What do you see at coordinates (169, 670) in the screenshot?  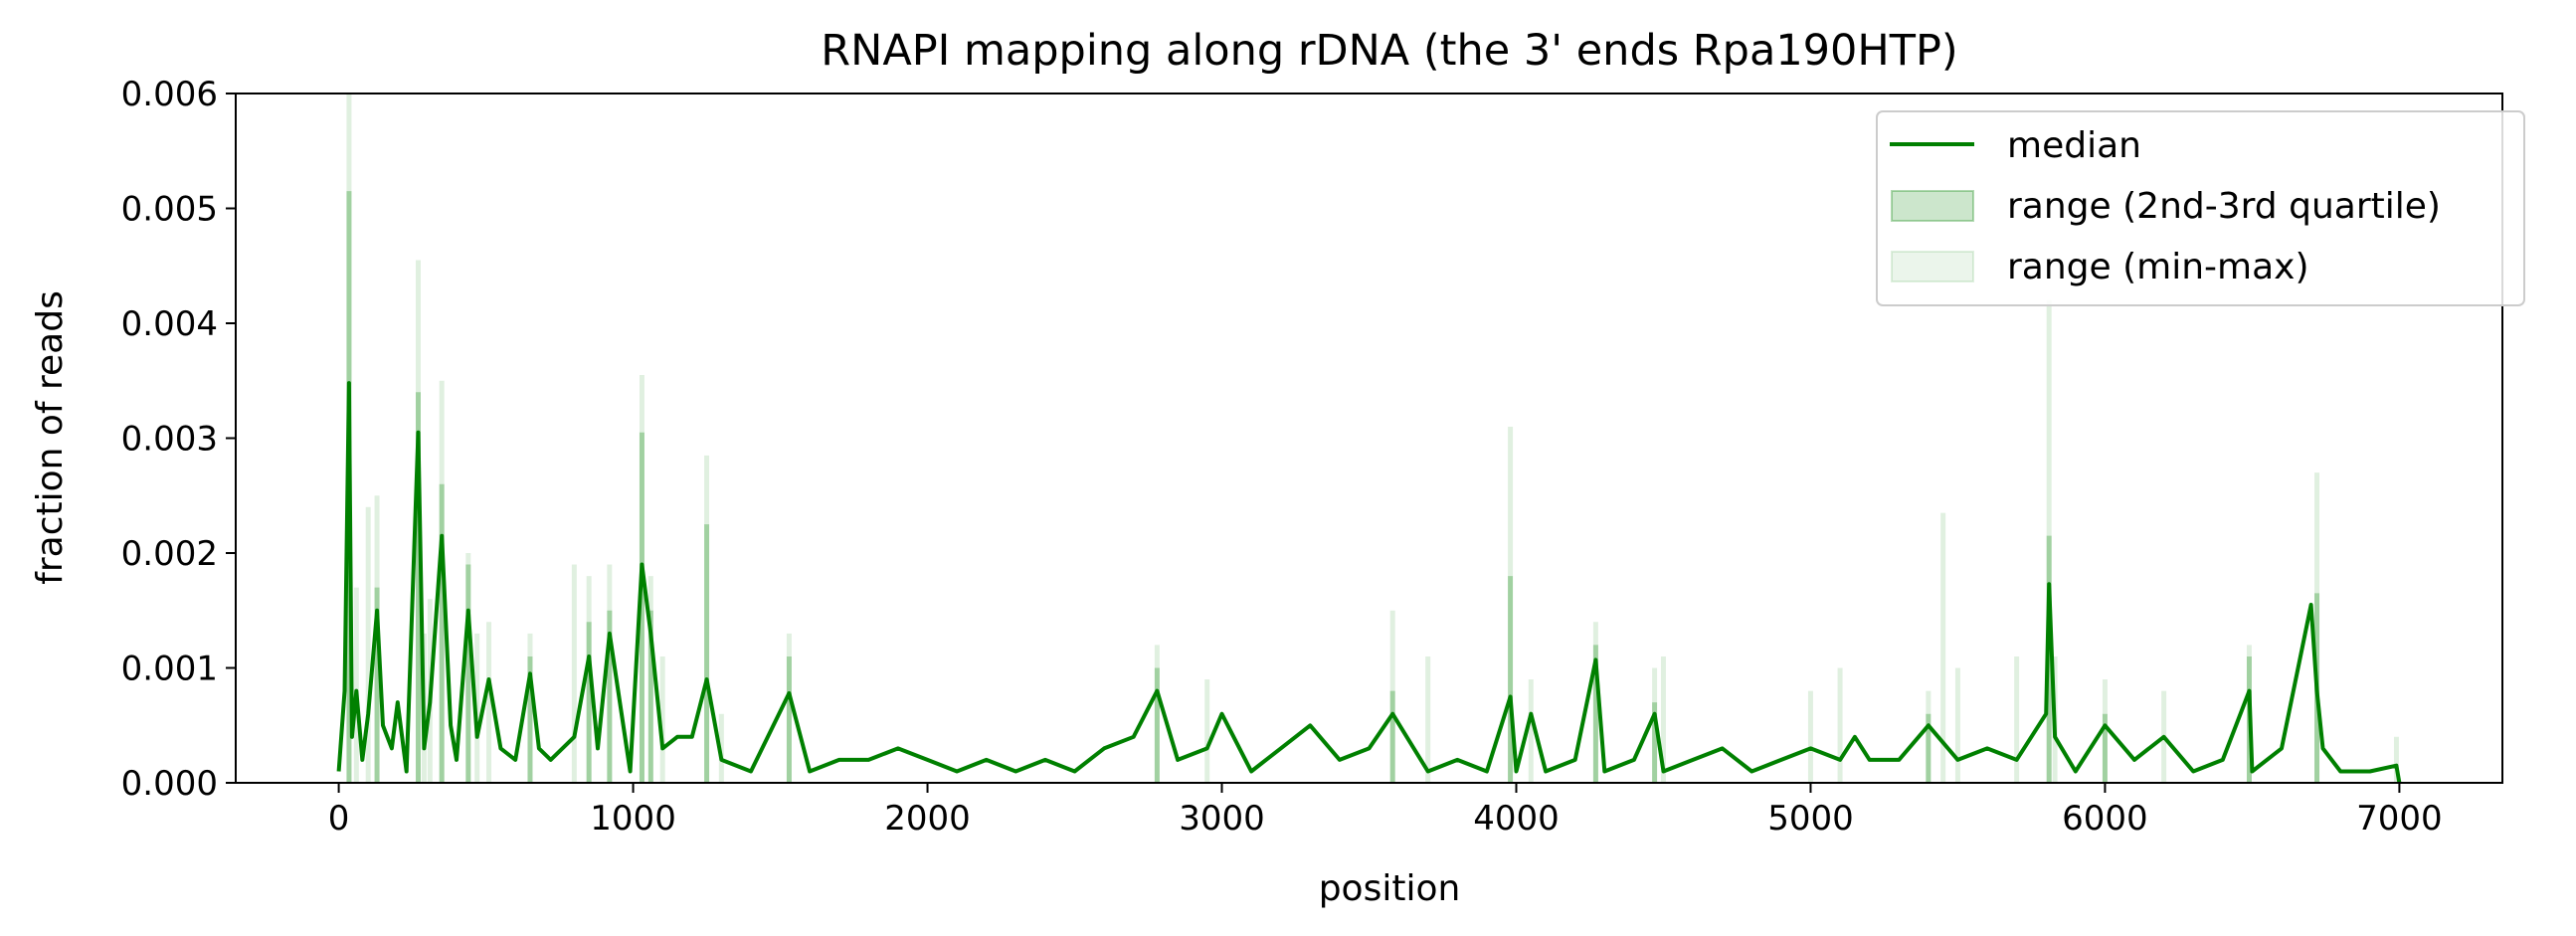 I see `y-tick-label: 0.001` at bounding box center [169, 670].